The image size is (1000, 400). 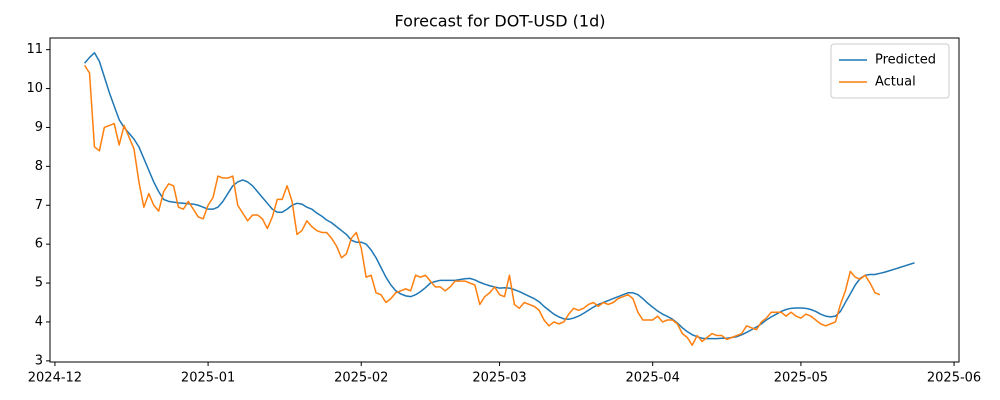 I want to click on x-tick-label: 2024-12, so click(x=55, y=378).